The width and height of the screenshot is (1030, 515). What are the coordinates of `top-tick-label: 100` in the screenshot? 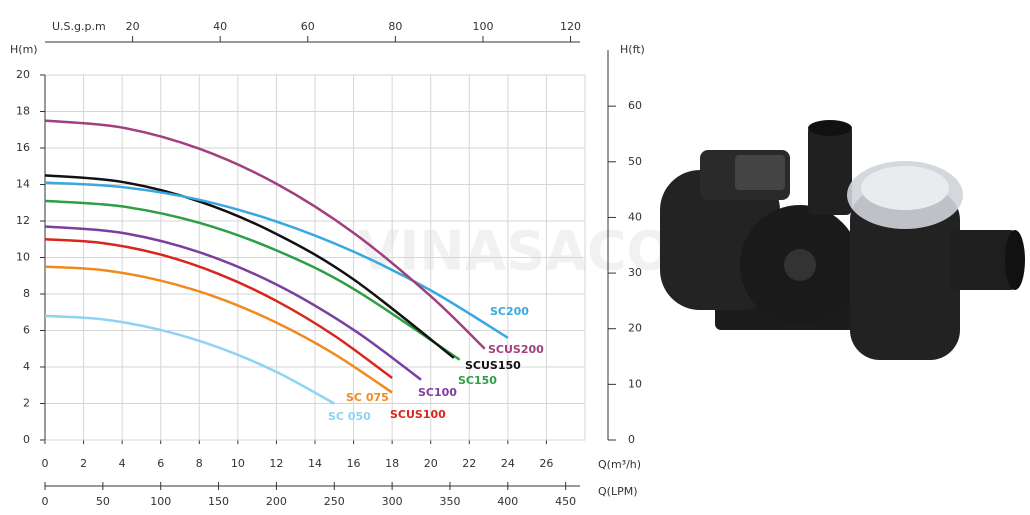 It's located at (482, 26).